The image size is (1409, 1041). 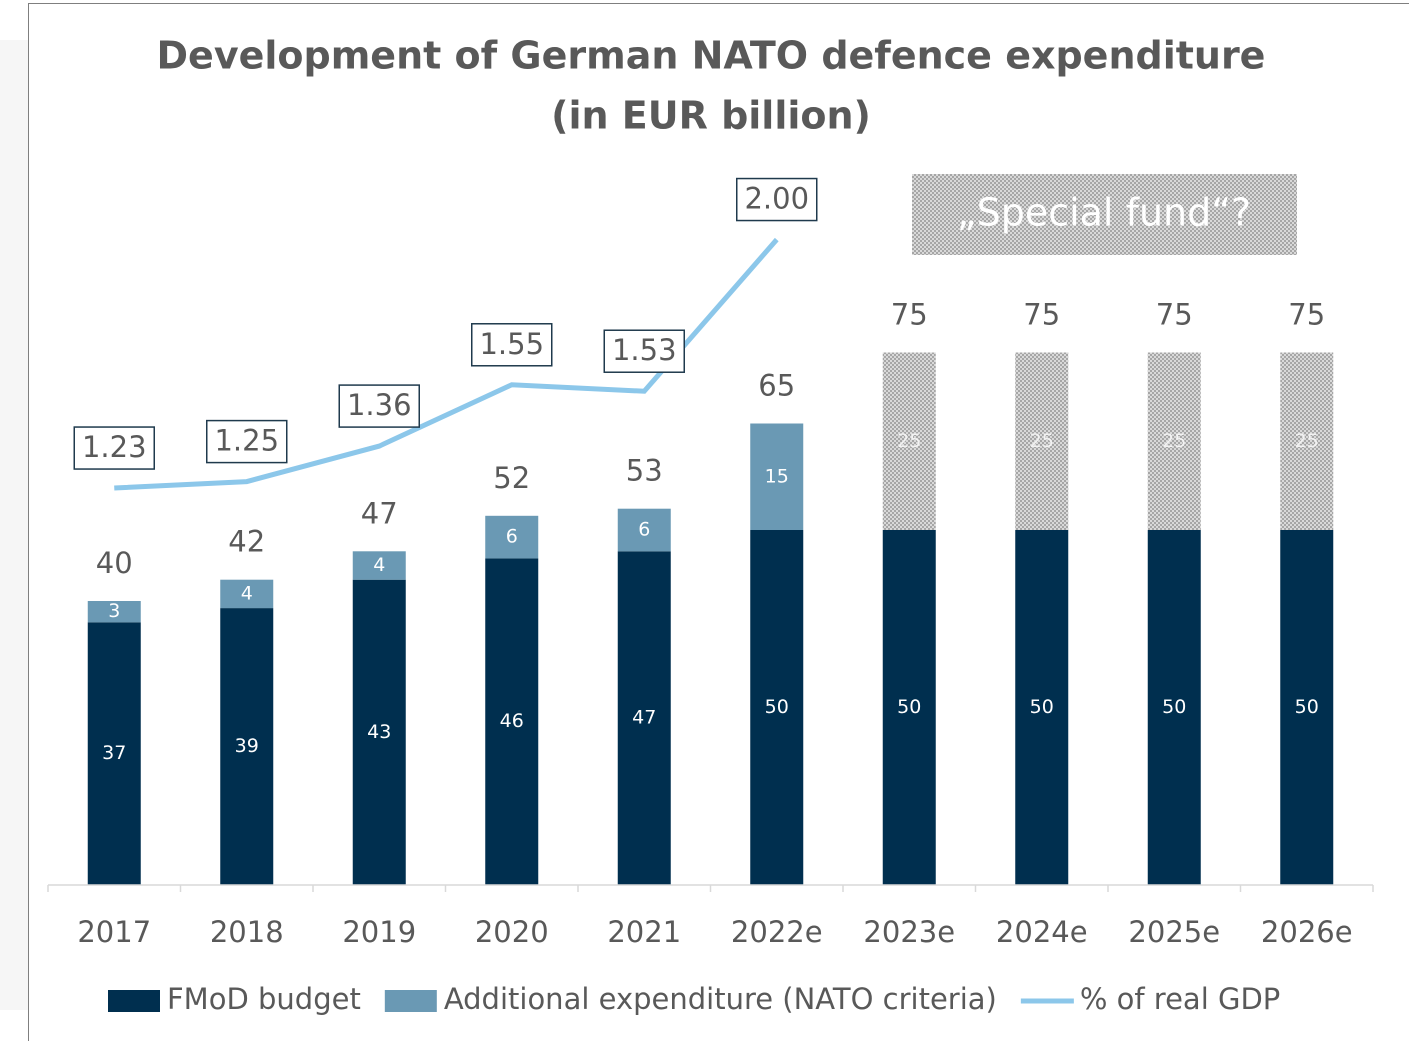 What do you see at coordinates (644, 471) in the screenshot?
I see `total-label: 53` at bounding box center [644, 471].